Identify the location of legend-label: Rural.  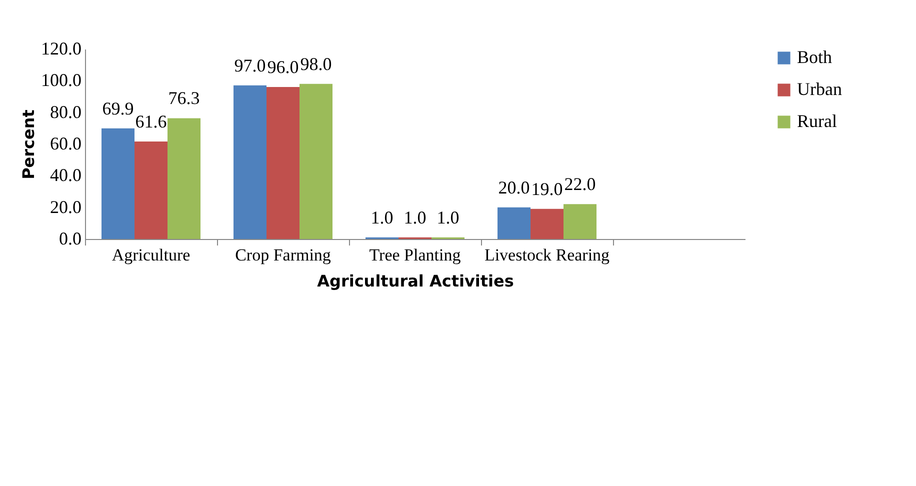
(817, 121).